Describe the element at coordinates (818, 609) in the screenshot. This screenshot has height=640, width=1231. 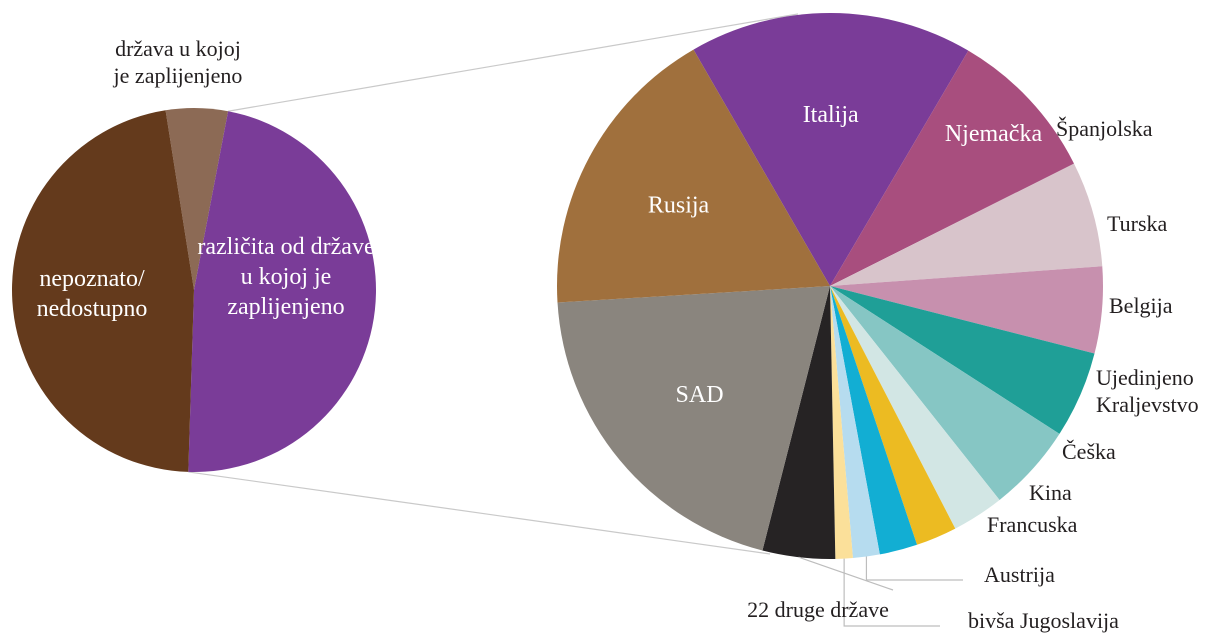
I see `label-22-druge-drzave: 22 druge države` at that location.